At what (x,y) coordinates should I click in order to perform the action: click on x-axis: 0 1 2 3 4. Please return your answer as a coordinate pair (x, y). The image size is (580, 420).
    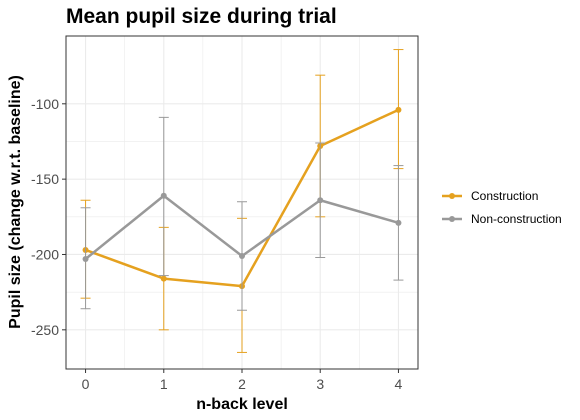
    Looking at the image, I should click on (242, 380).